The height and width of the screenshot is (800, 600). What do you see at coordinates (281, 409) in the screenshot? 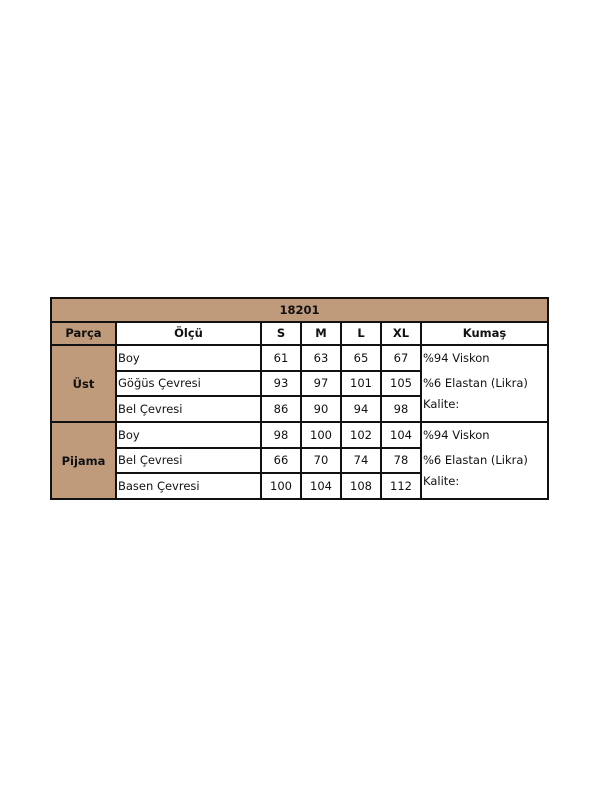
I see `size-value-cell: 86` at bounding box center [281, 409].